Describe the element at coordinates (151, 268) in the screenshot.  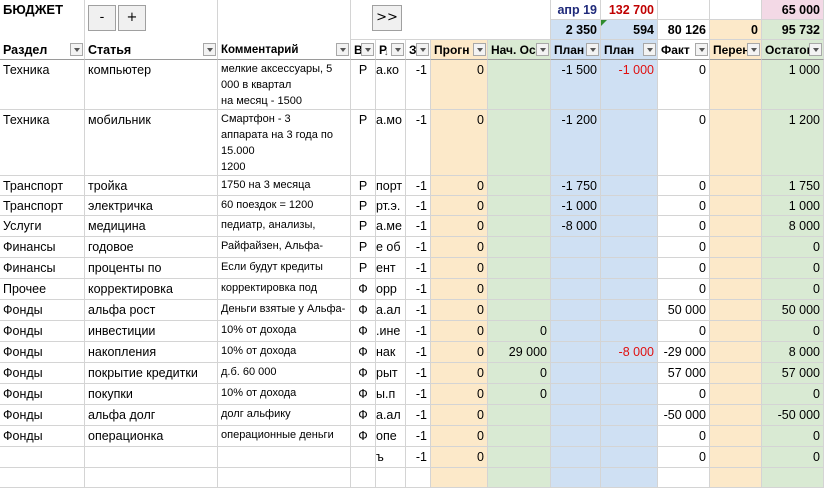
I see `cell-article: проценты по` at that location.